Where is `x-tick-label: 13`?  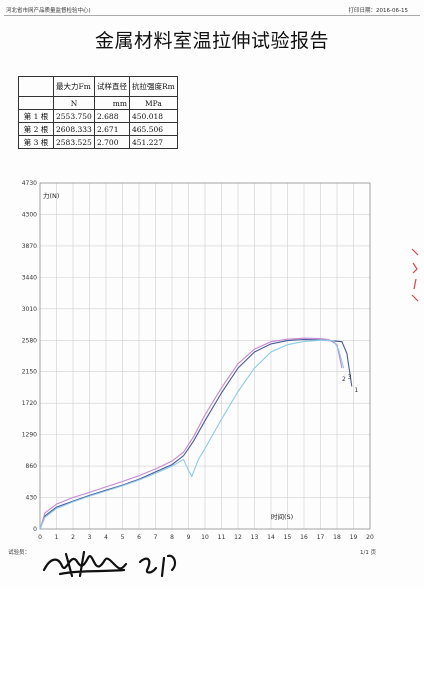
x-tick-label: 13 is located at coordinates (255, 537).